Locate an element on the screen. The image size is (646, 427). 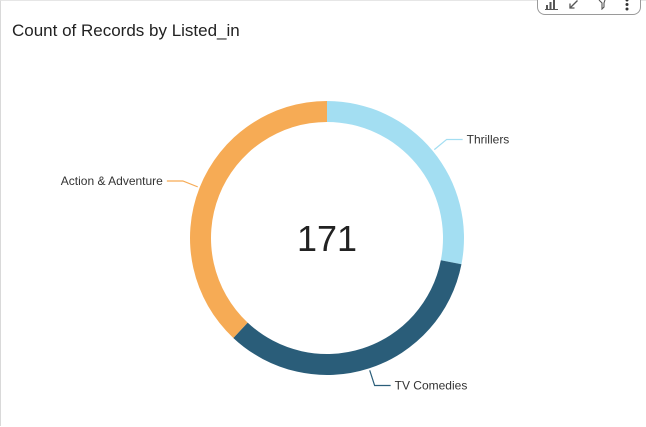
bar-chart-icon is located at coordinates (552, 5).